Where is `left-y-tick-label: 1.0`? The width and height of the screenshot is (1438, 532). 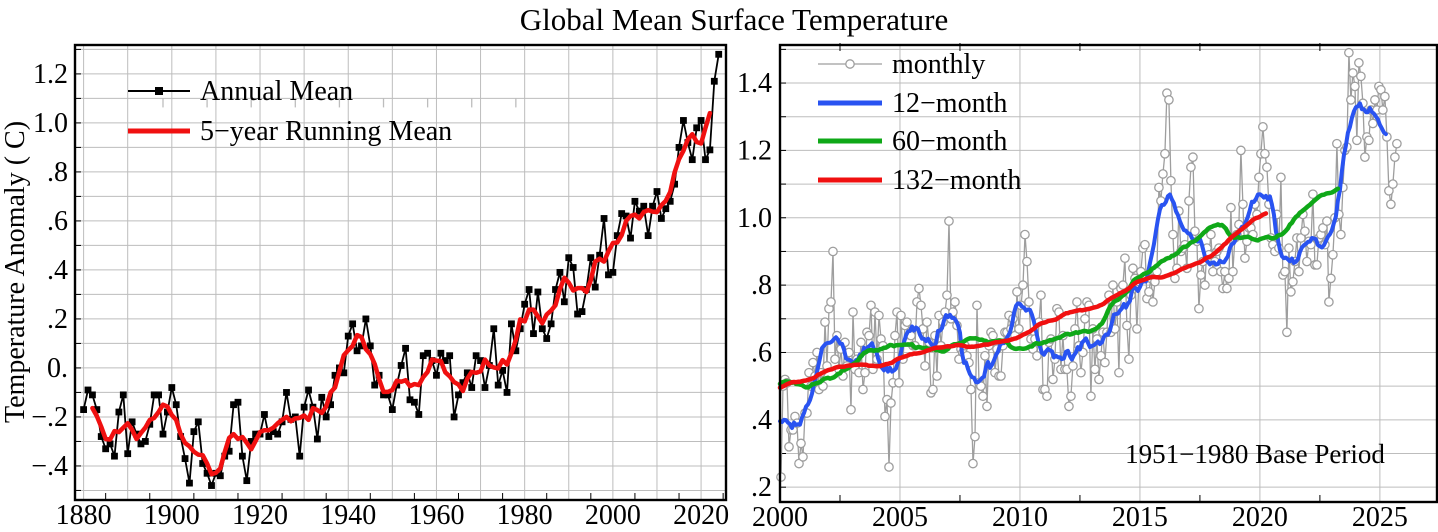 left-y-tick-label: 1.0 is located at coordinates (50, 123).